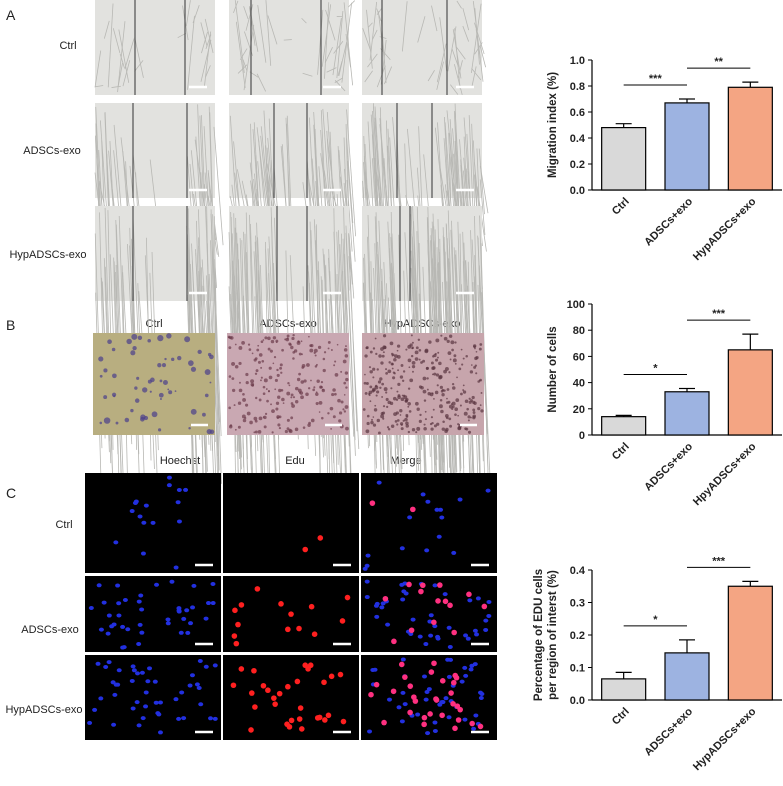 The image size is (783, 786). Describe the element at coordinates (577, 701) in the screenshot. I see `y-tick-label: 0.0` at that location.